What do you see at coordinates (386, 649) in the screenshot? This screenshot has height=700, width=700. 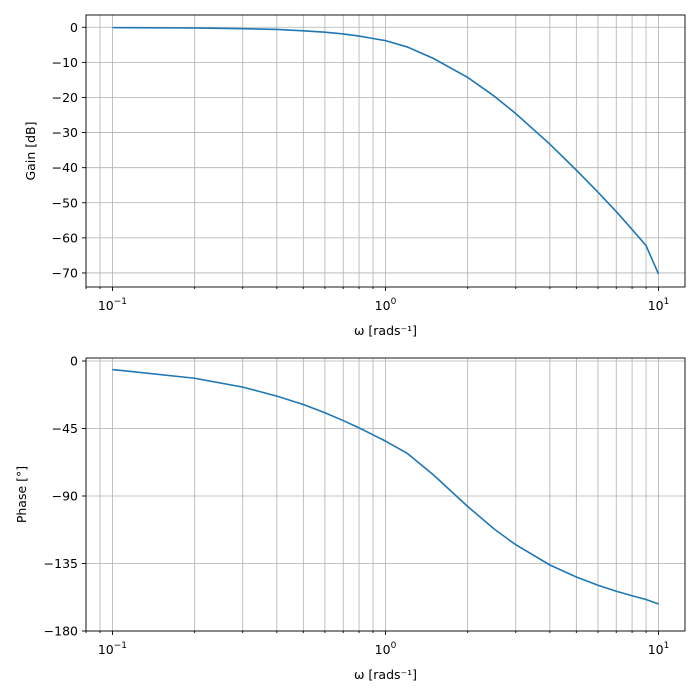 I see `phase-x-tick-label: 10⁰` at bounding box center [386, 649].